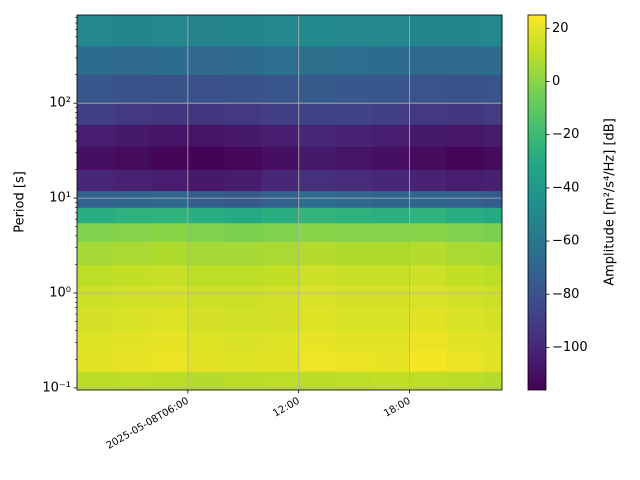 This screenshot has width=640, height=480. Describe the element at coordinates (556, 81) in the screenshot. I see `colorbar-tick-label: 0` at that location.